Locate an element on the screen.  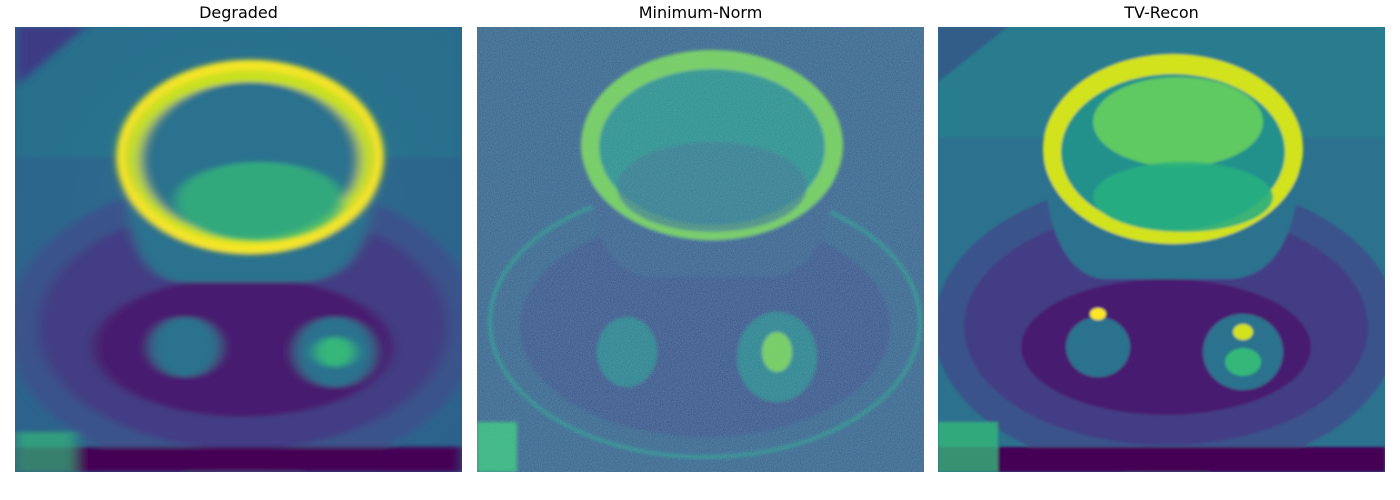
panel-title-minimum-norm: Minimum-Norm is located at coordinates (700, 12).